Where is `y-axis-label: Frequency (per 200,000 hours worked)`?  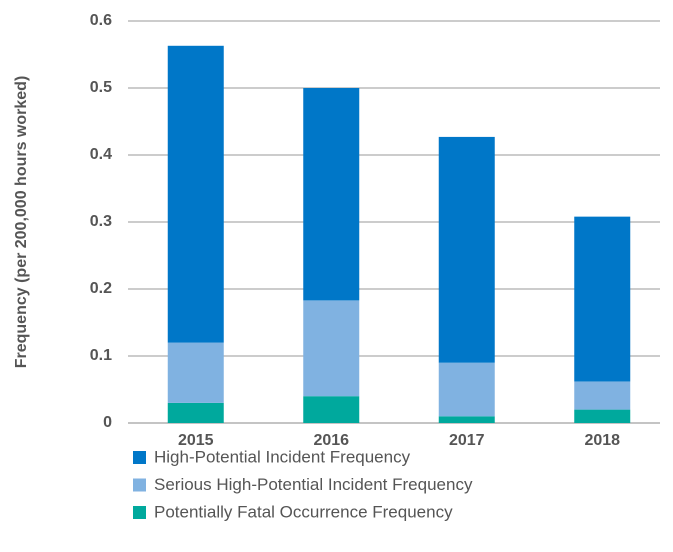 y-axis-label: Frequency (per 200,000 hours worked) is located at coordinates (21, 222).